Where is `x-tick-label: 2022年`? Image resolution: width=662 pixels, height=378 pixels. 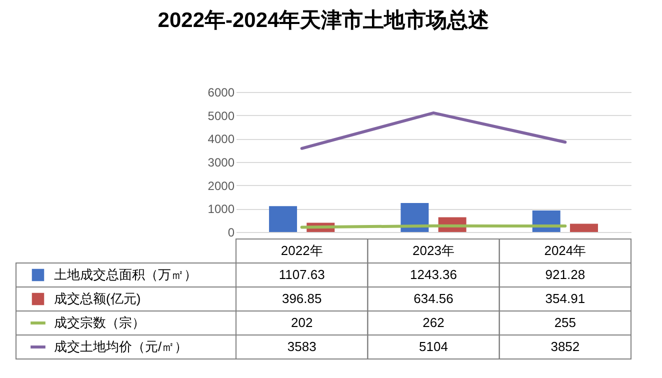
x-tick-label: 2022年 is located at coordinates (301, 250).